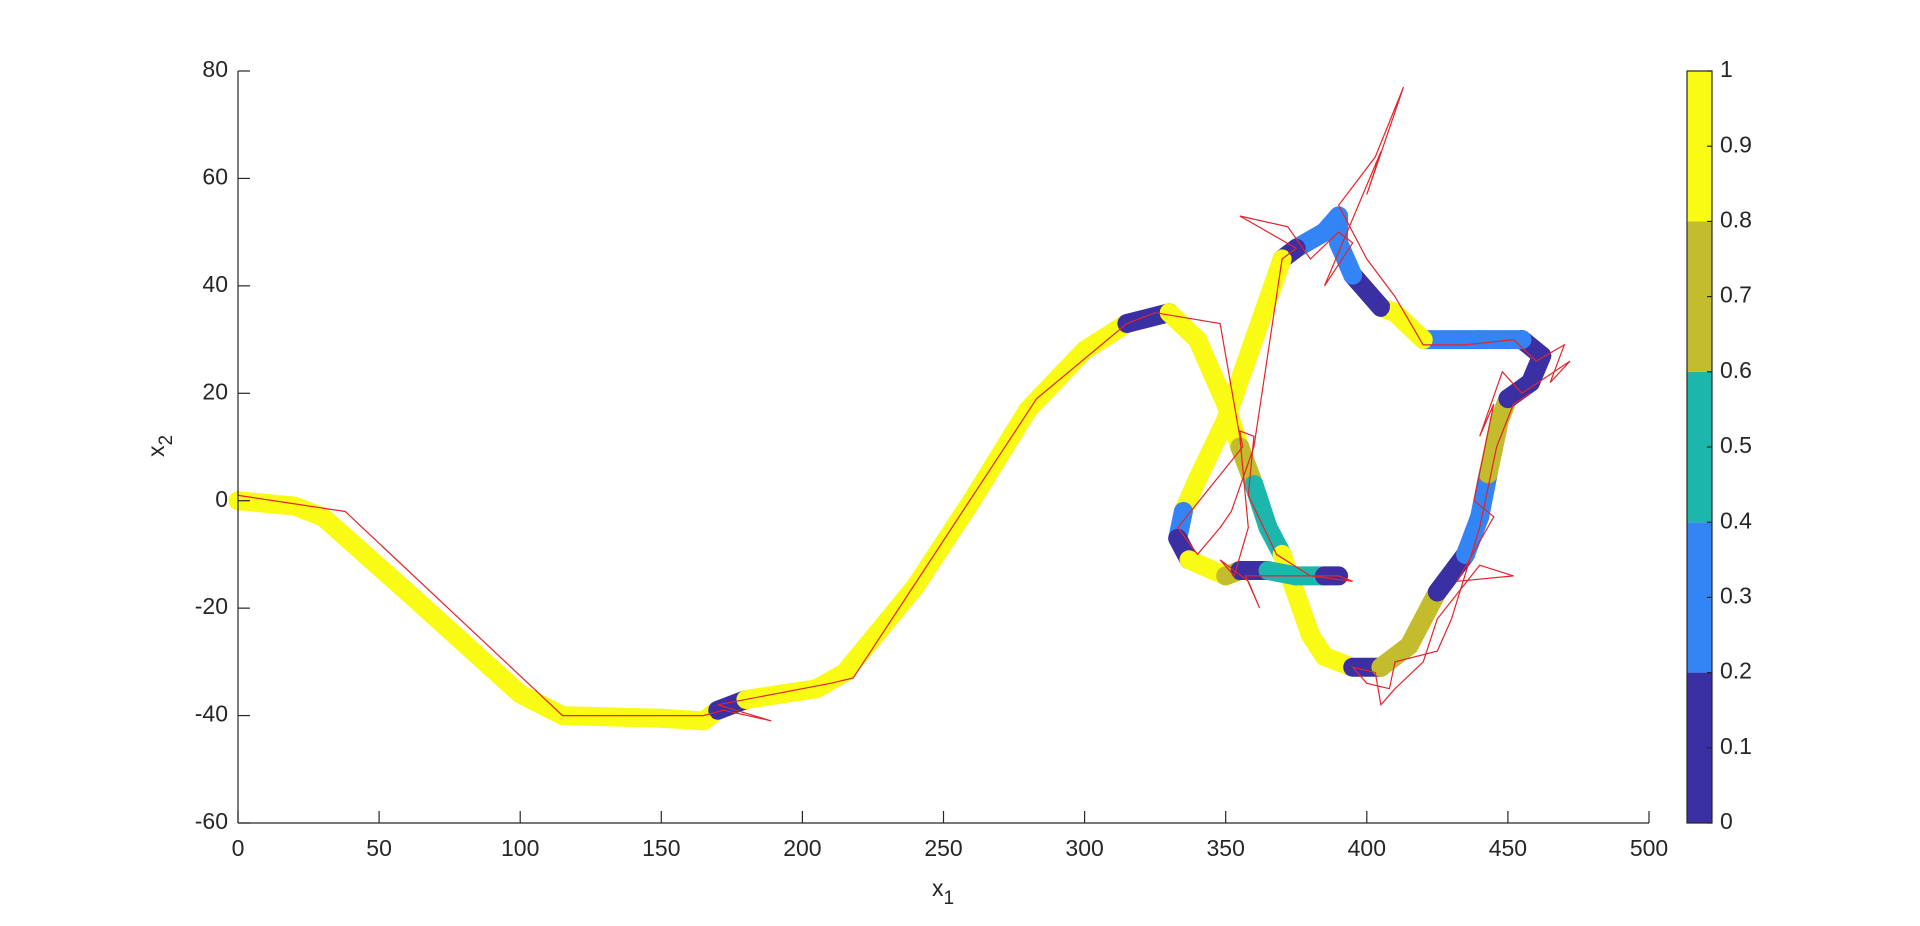  I want to click on y-tick-label: -60, so click(211, 821).